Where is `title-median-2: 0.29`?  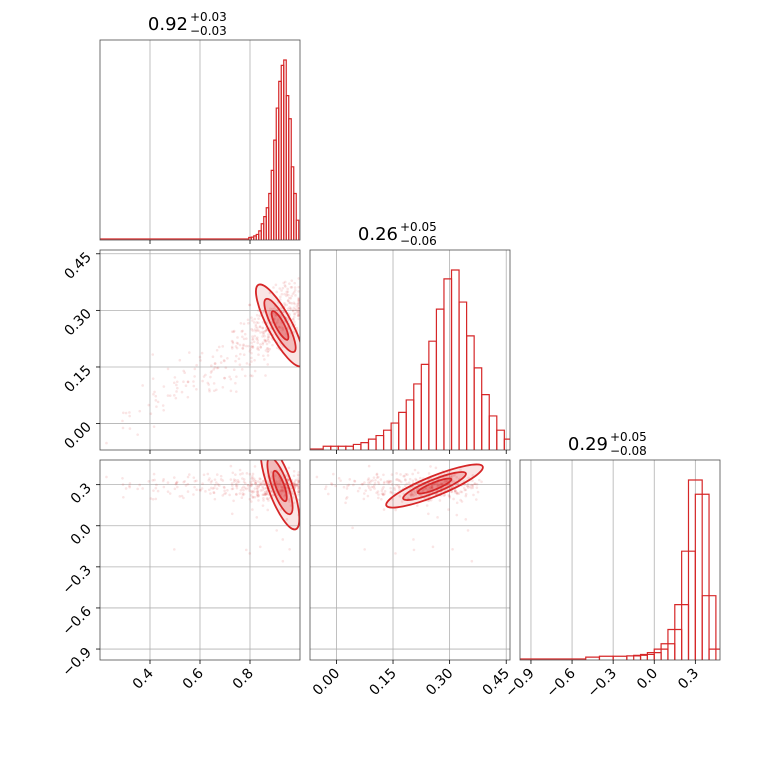
title-median-2: 0.29 is located at coordinates (588, 444).